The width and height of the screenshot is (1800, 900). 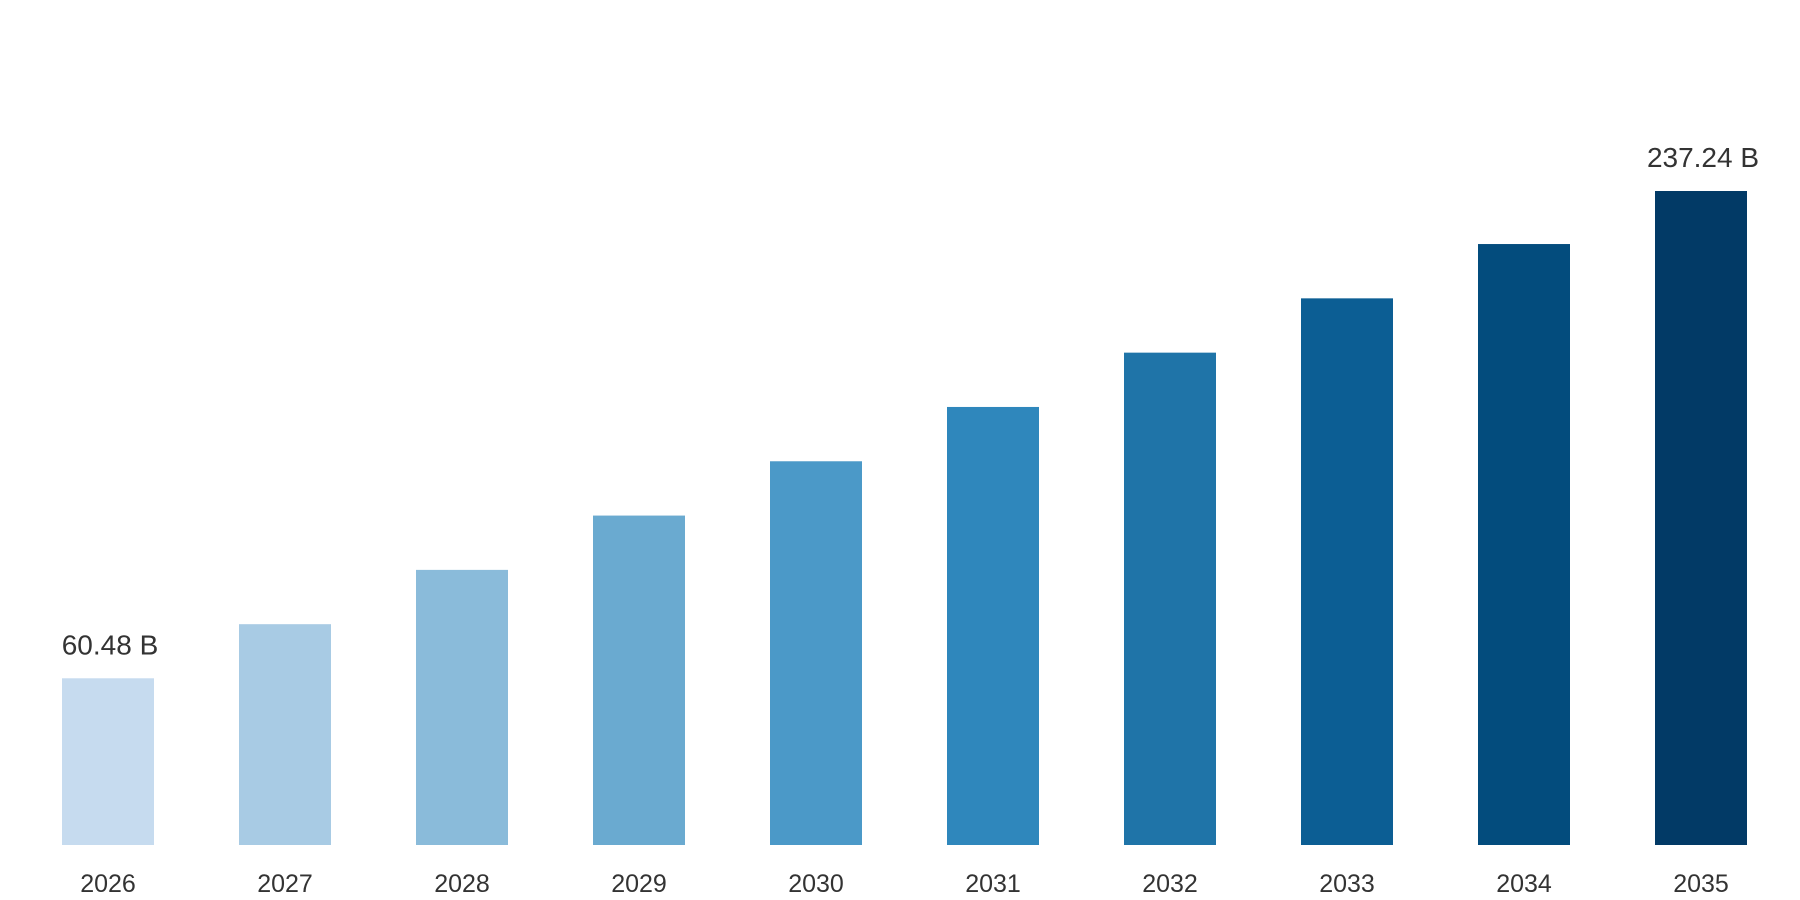 What do you see at coordinates (1170, 884) in the screenshot?
I see `x-tick-label-2032: 2032` at bounding box center [1170, 884].